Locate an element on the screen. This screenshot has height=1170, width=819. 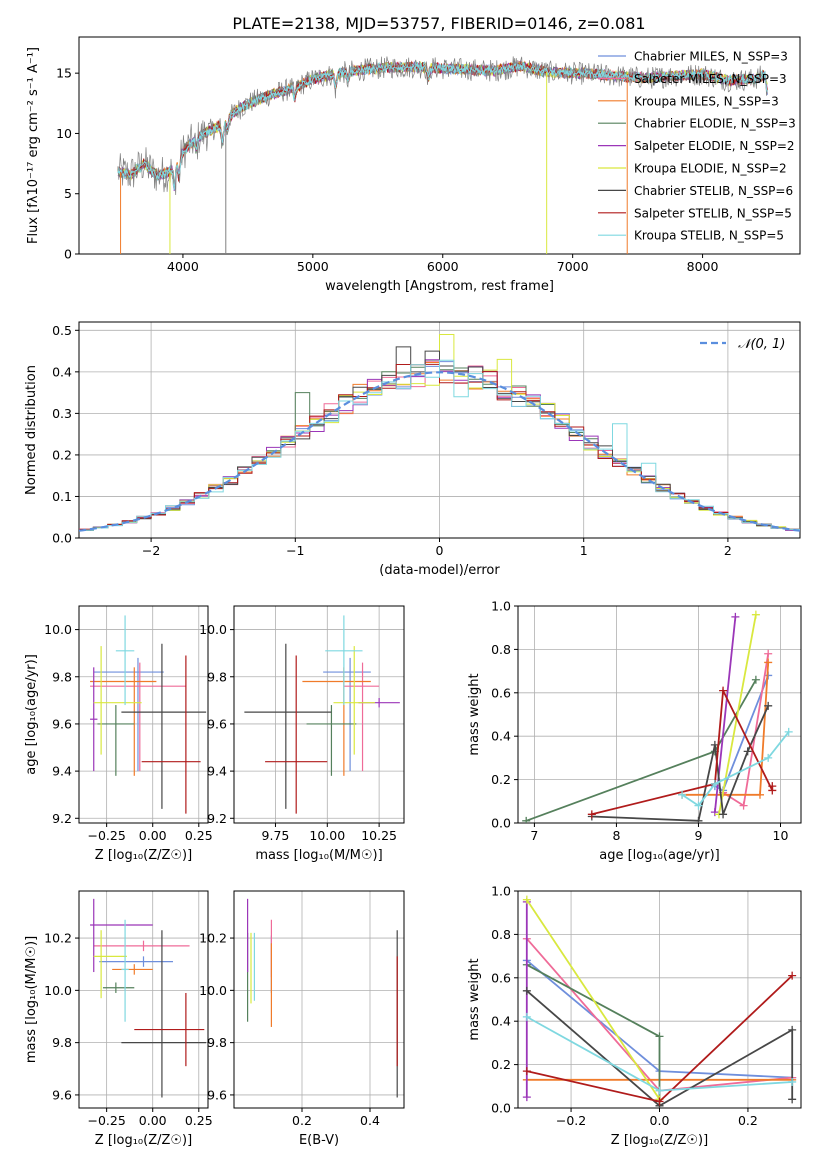
weight_vs_Z-ytick-label: 0.4 is located at coordinates (501, 1021).